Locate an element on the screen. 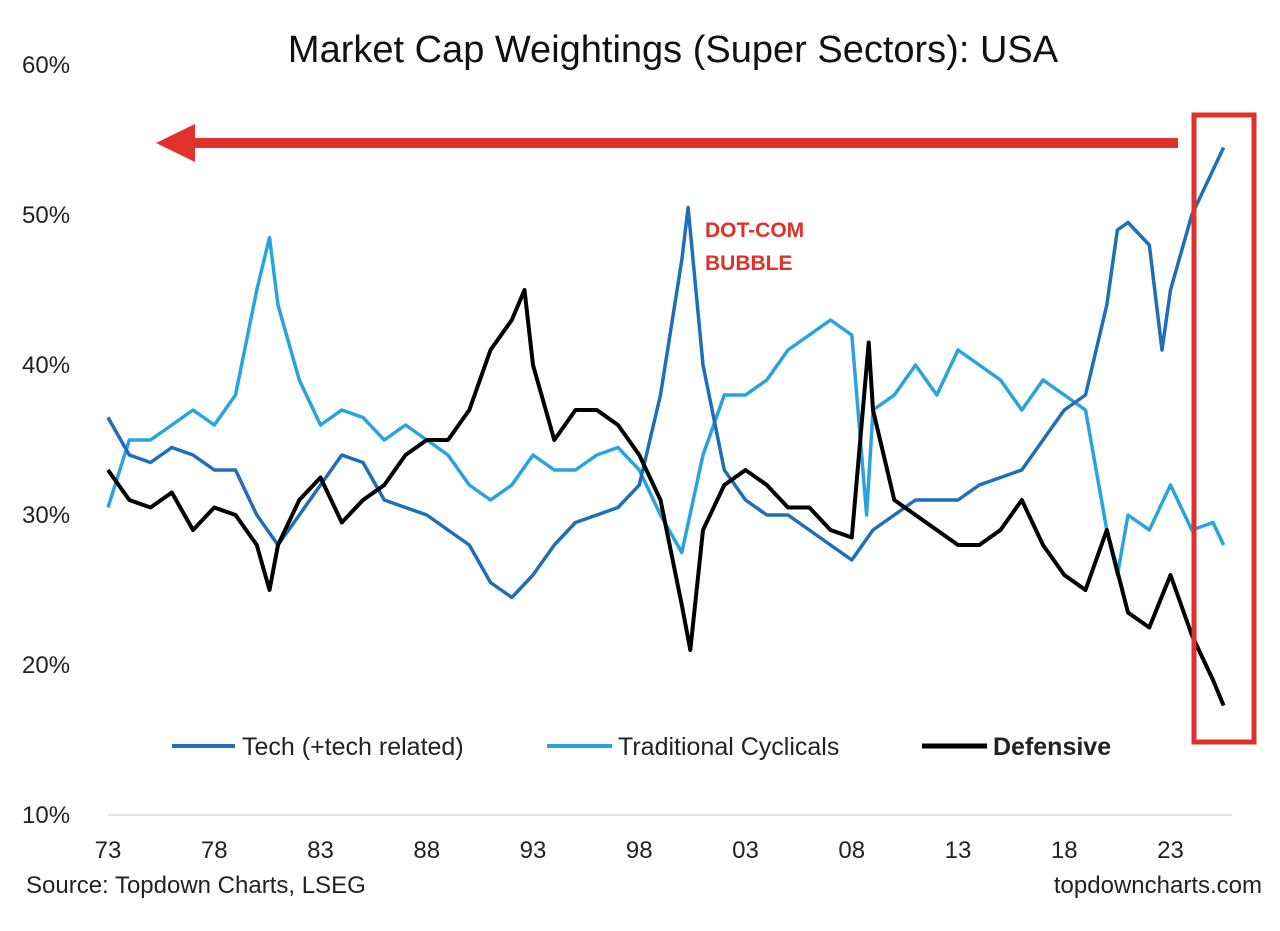 The width and height of the screenshot is (1280, 931). legend-label-tech: Tech (+tech related) is located at coordinates (353, 747).